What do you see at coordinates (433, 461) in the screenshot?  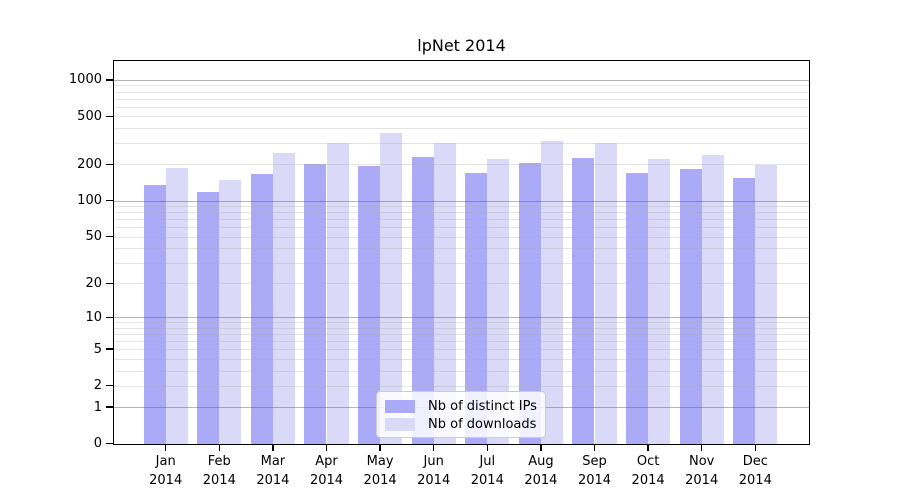 I see `x-tick-month: Jun` at bounding box center [433, 461].